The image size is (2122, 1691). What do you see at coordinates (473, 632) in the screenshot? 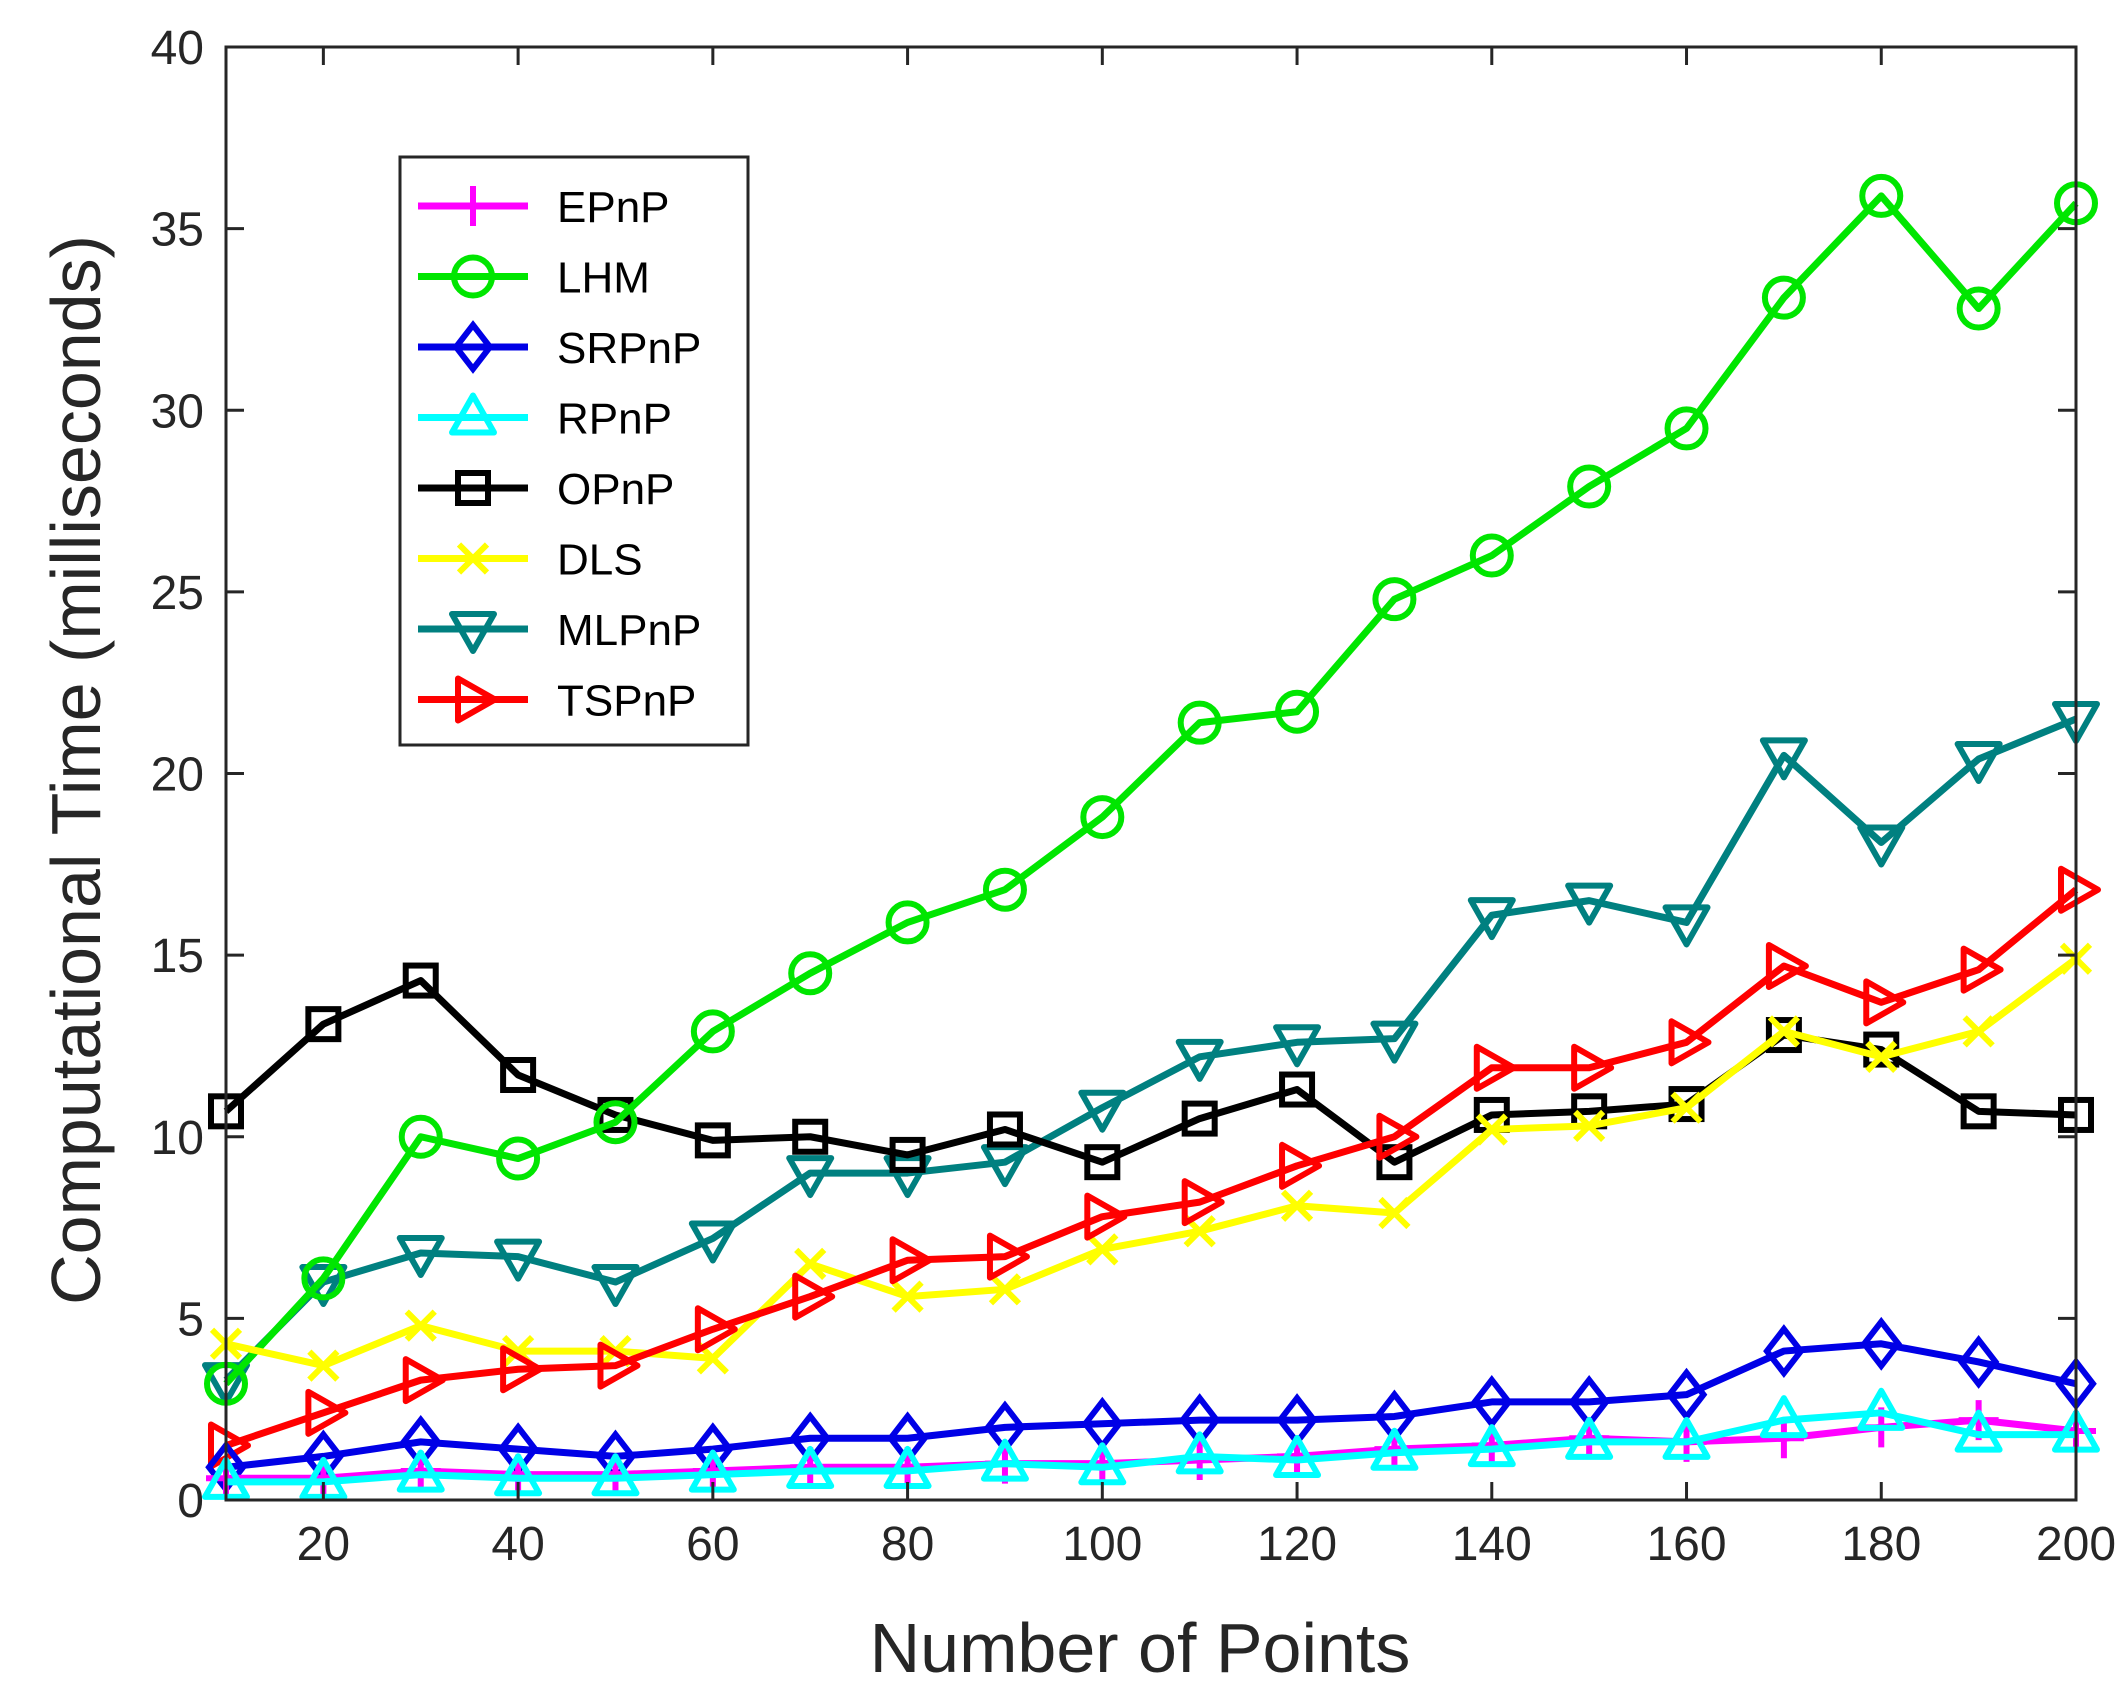
I see `legend-marker-mlpnp` at bounding box center [473, 632].